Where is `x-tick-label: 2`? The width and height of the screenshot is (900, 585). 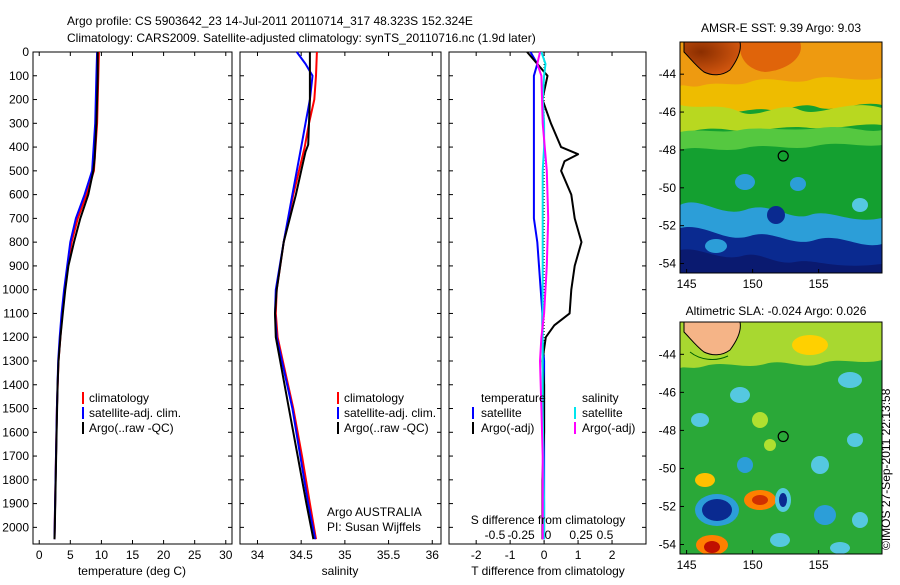 x-tick-label: 2 is located at coordinates (612, 555).